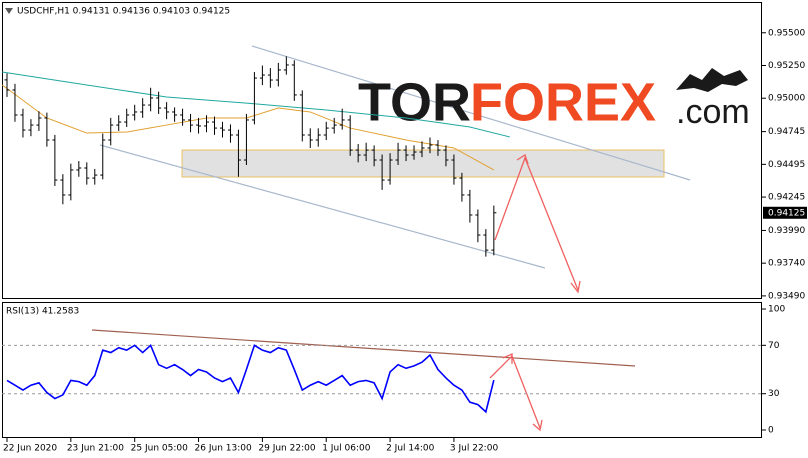 The height and width of the screenshot is (458, 808). Describe the element at coordinates (256, 104) in the screenshot. I see `moving-average` at that location.